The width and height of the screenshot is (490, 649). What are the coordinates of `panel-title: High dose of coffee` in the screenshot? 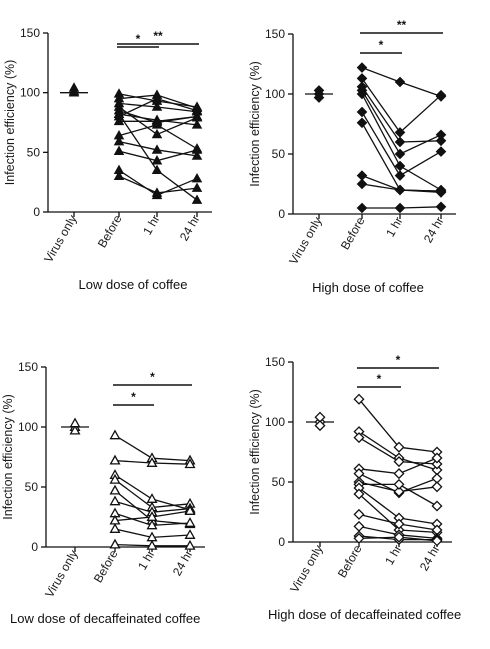 It's located at (368, 287).